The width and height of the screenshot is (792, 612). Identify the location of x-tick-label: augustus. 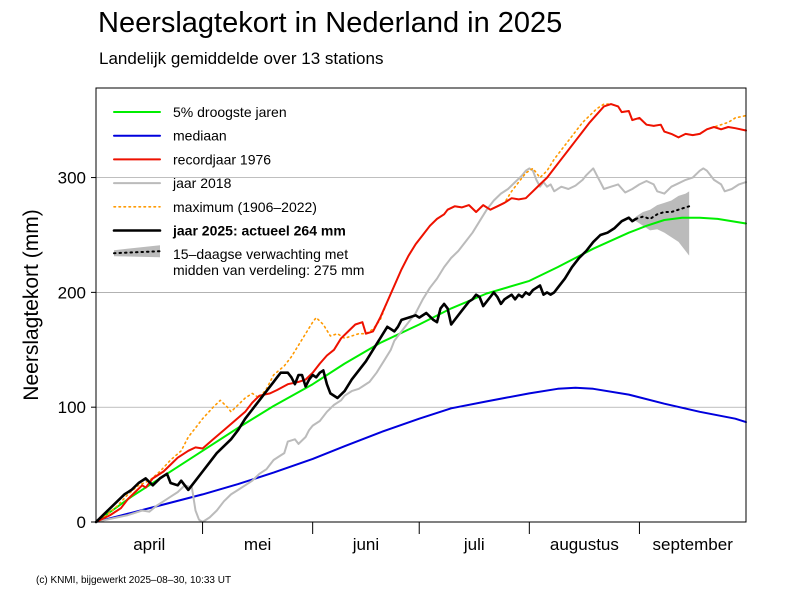
(584, 544).